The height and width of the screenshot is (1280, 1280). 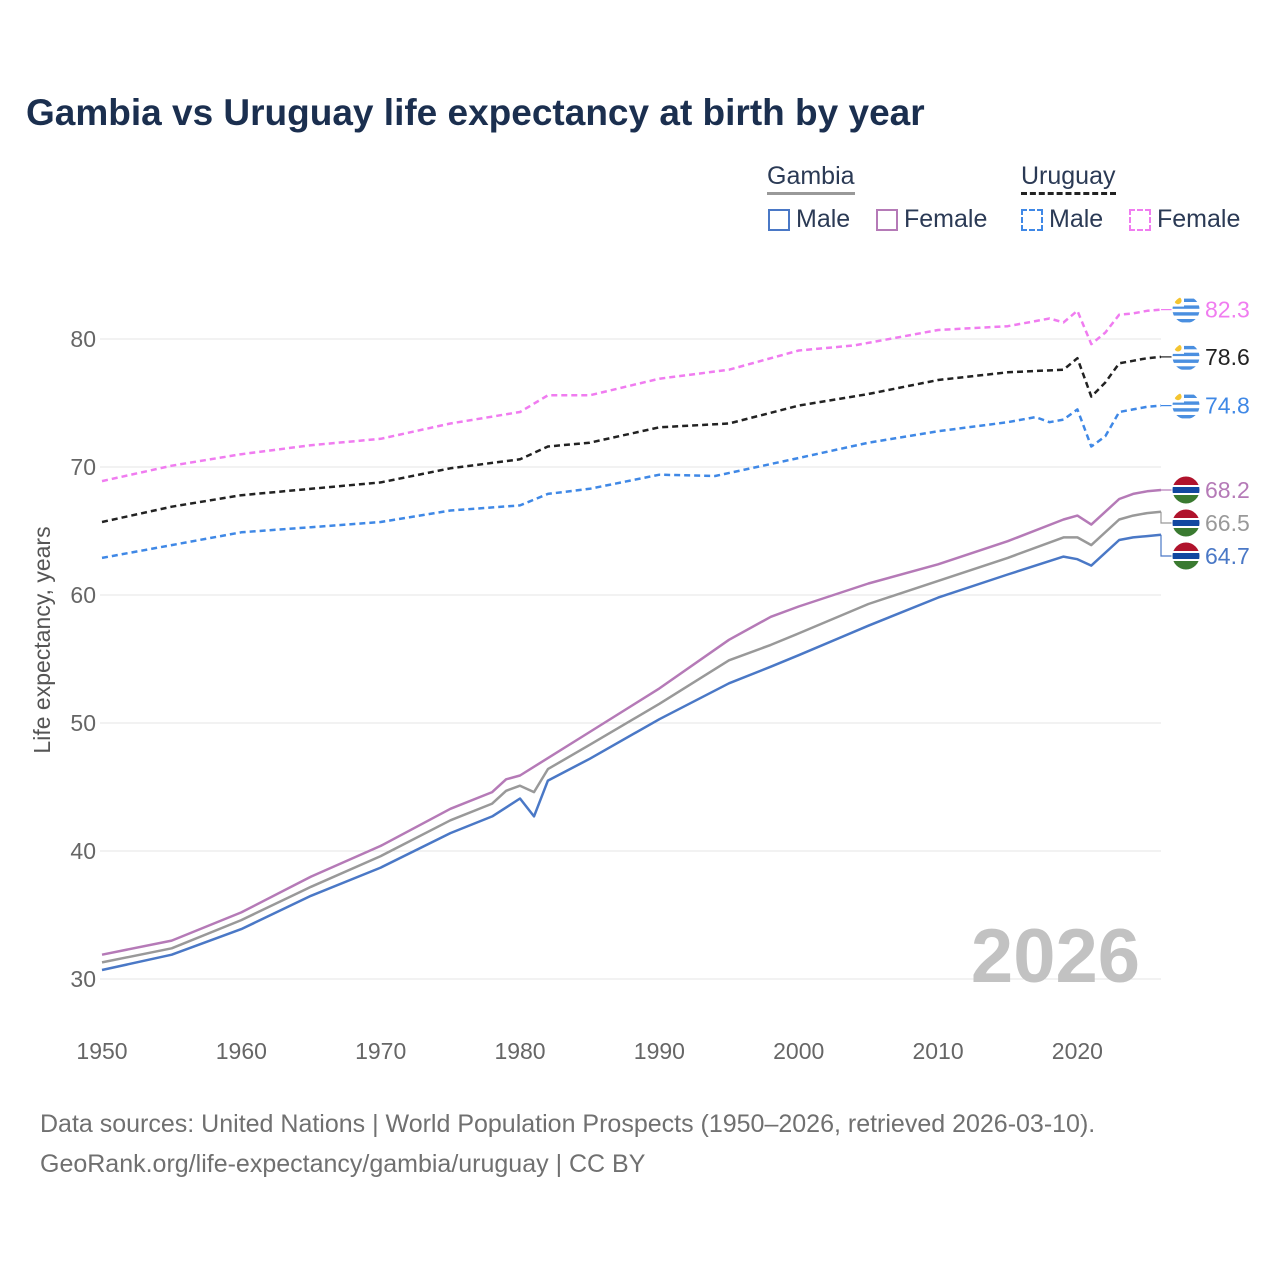 I want to click on y-tick-label: 50, so click(x=83, y=723).